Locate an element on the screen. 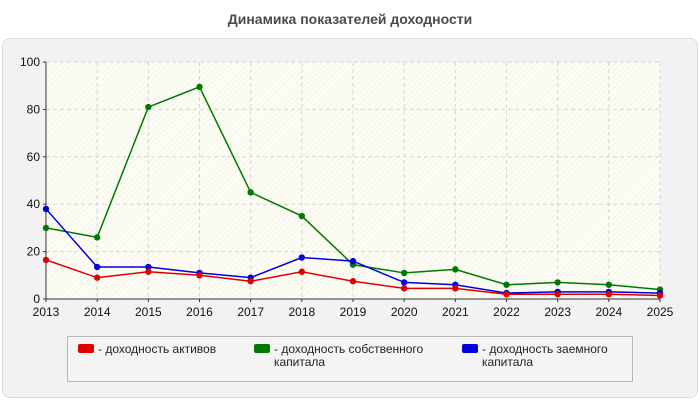 This screenshot has width=700, height=400. x-tick-label: 2016 is located at coordinates (199, 312).